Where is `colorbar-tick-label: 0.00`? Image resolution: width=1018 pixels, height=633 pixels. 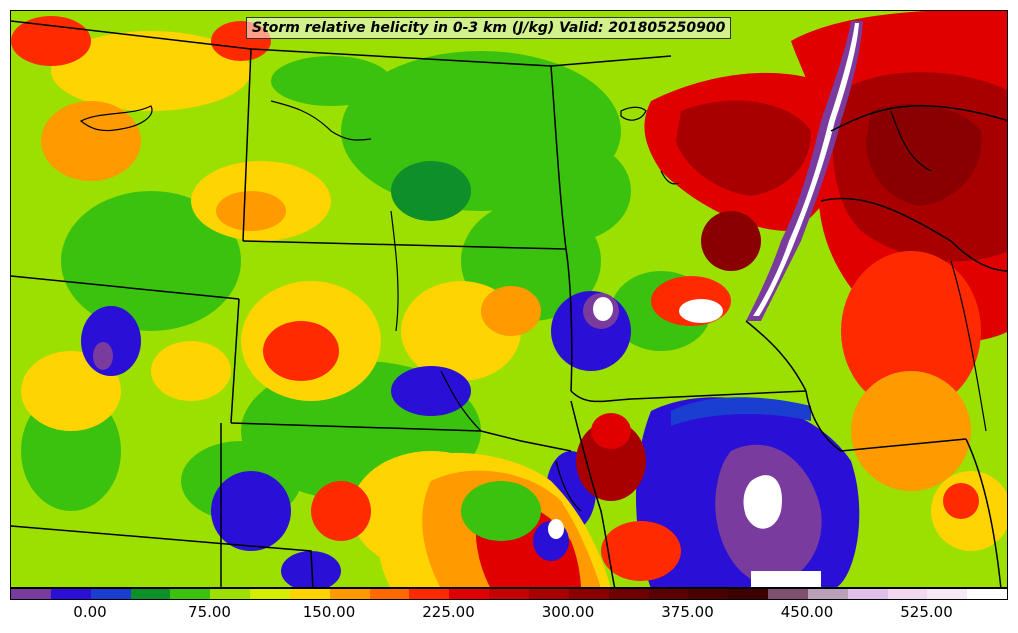
colorbar-tick-label: 0.00 is located at coordinates (90, 612).